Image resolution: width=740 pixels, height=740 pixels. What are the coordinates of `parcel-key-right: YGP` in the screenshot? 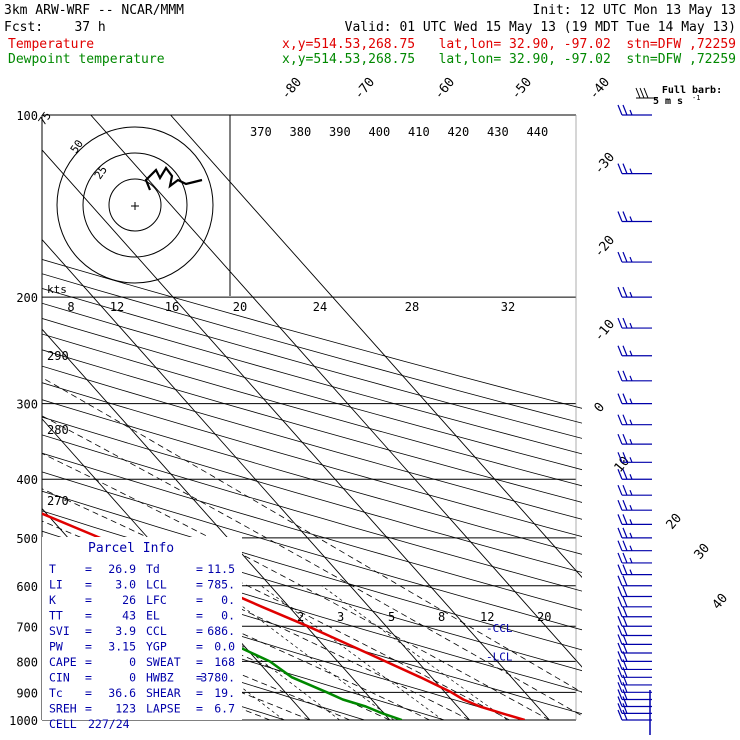 It's located at (156, 647).